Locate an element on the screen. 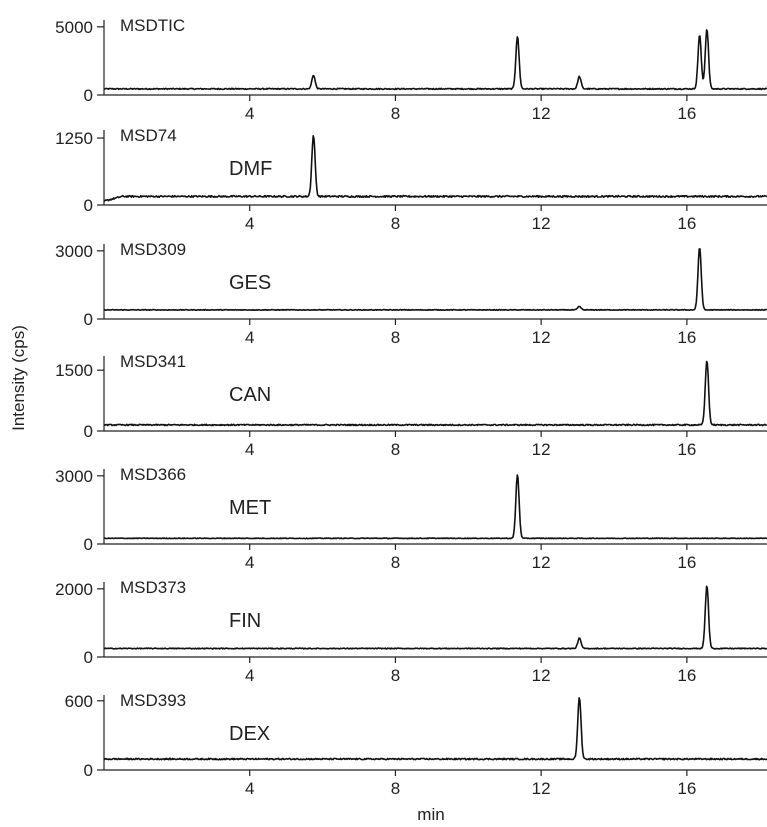 The height and width of the screenshot is (827, 767). panel-msd341: 0 1500 4 8 12 16 MSD341 CAN is located at coordinates (411, 405).